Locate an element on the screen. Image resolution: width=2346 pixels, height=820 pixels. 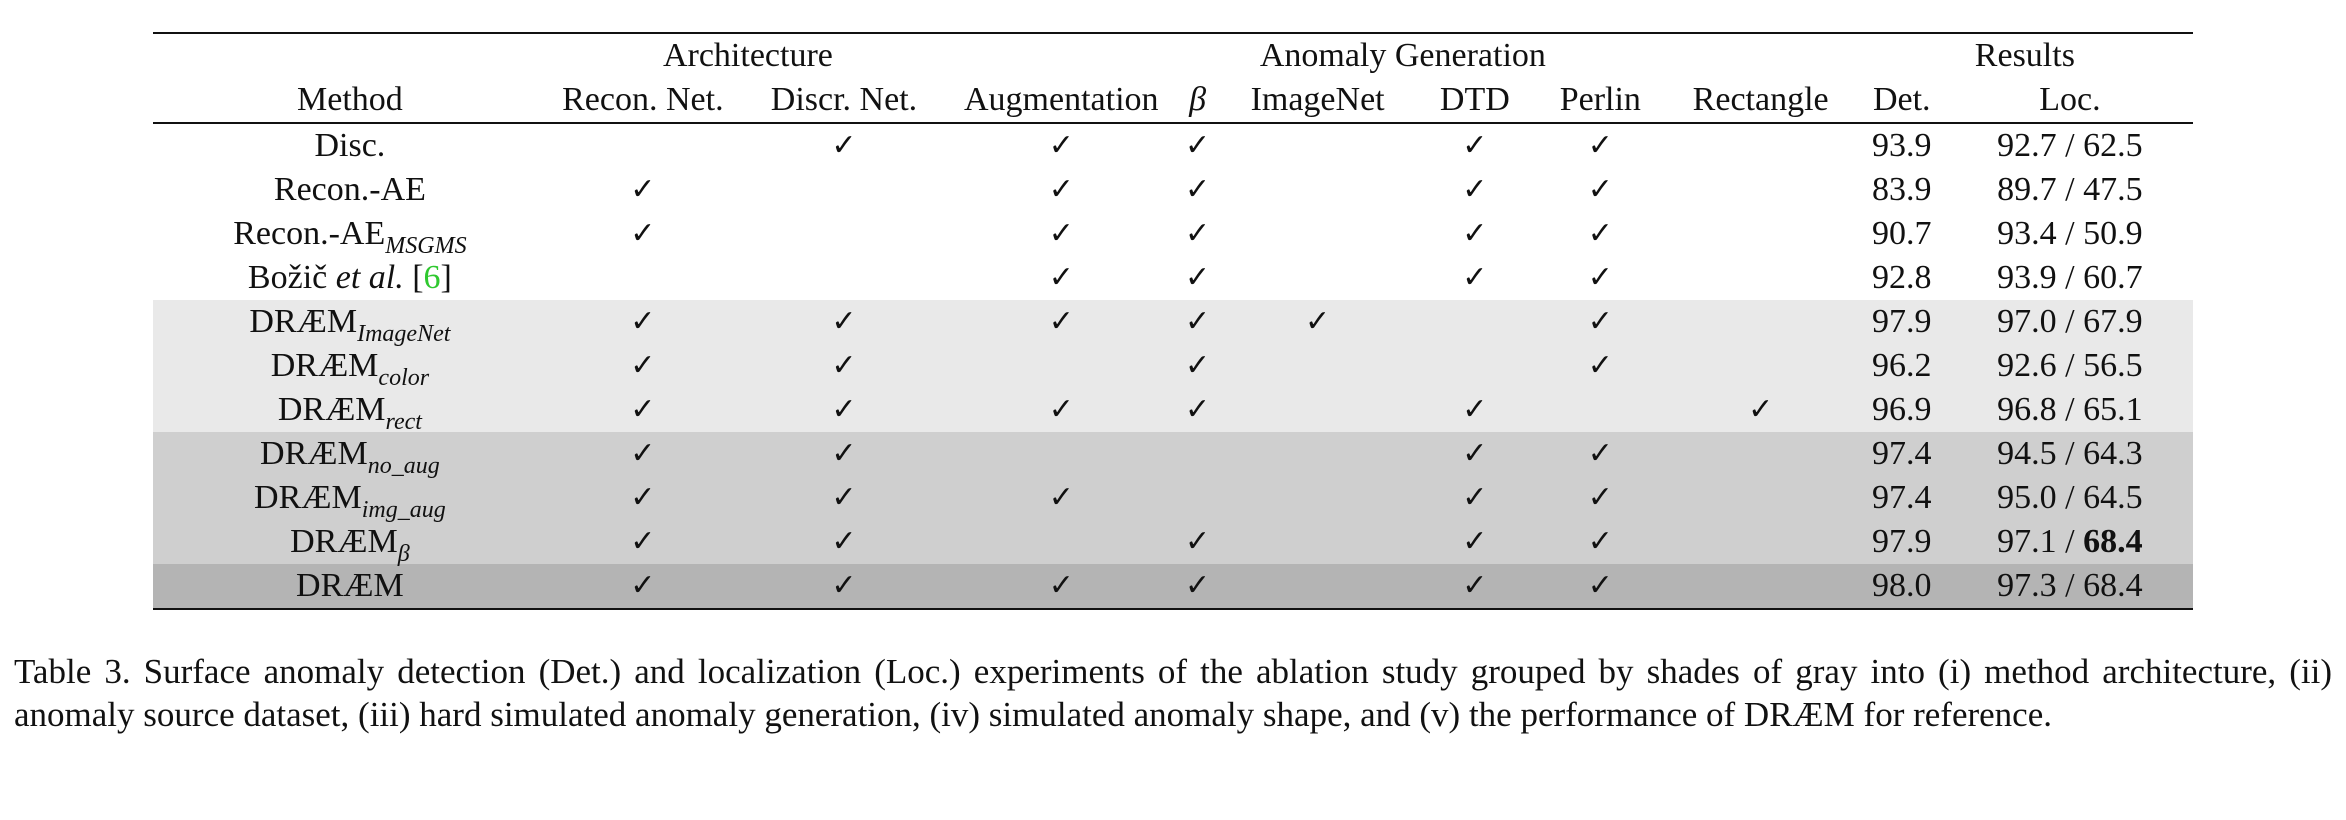
table-row: Disc. ✓ ✓ ✓ ✓ ✓ 93.9 92.7 / 62.5 is located at coordinates (1173, 145).